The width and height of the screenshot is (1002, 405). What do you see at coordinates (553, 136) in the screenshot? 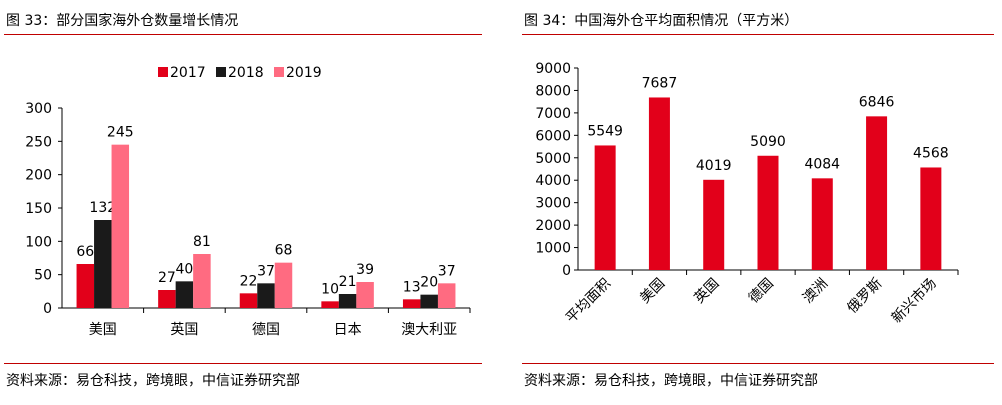
I see `y-tick-label: 6000` at bounding box center [553, 136].